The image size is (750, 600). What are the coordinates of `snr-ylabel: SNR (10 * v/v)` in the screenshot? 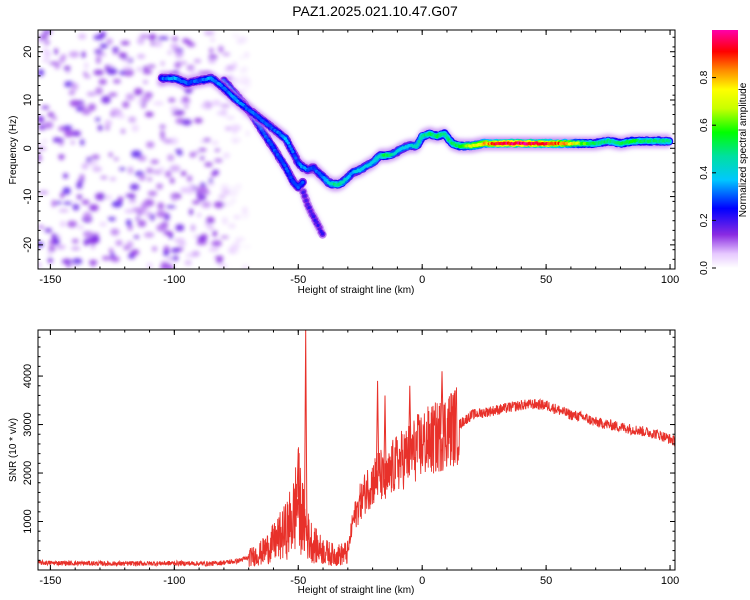 It's located at (13, 450).